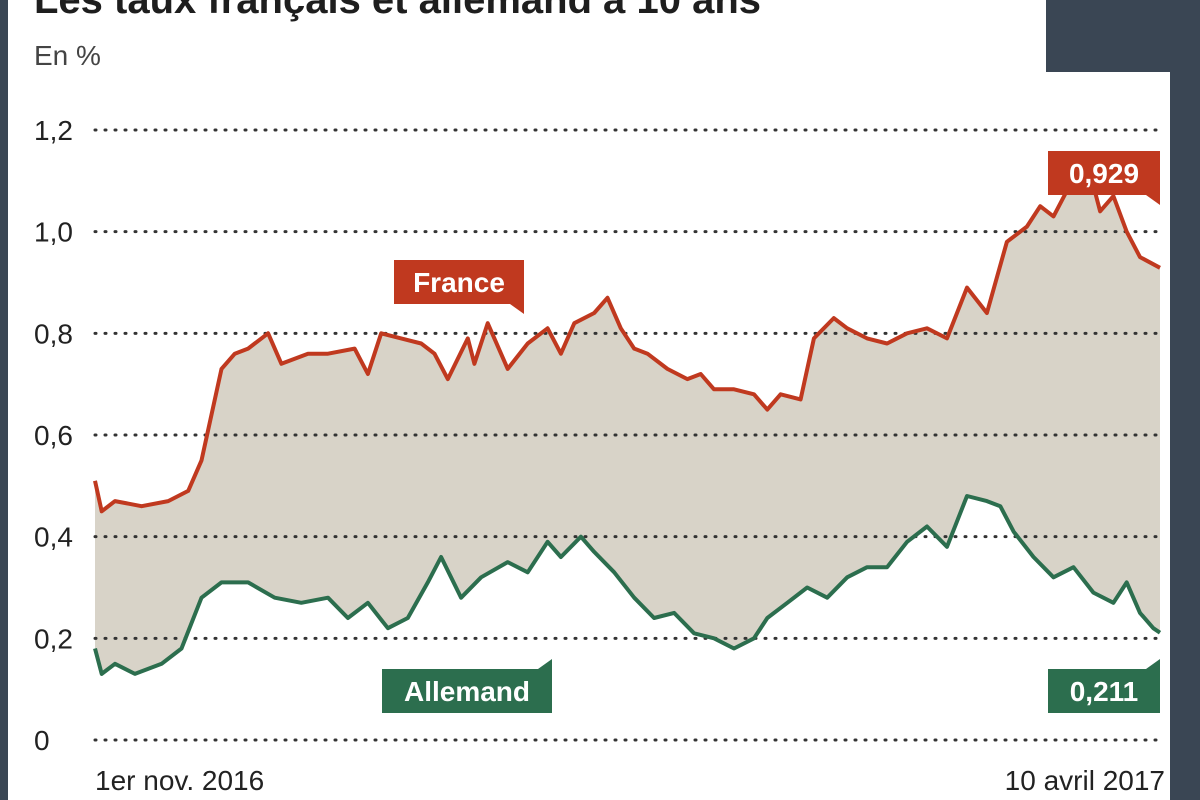 This screenshot has height=800, width=1200. I want to click on series-label-allemand-box, so click(467, 691).